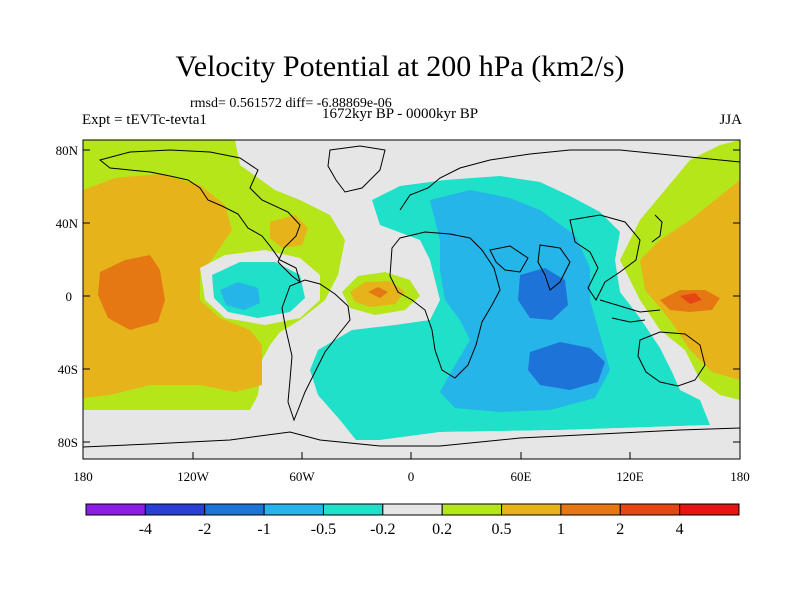 Image resolution: width=800 pixels, height=600 pixels. I want to click on colorbar-label: 1, so click(561, 529).